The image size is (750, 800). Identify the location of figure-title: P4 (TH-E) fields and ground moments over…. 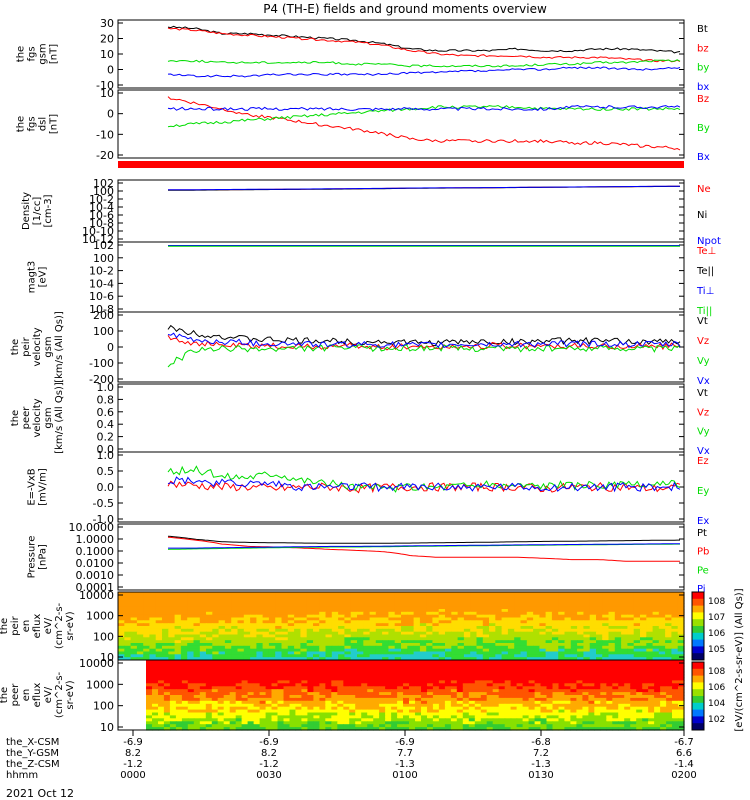
(405, 9).